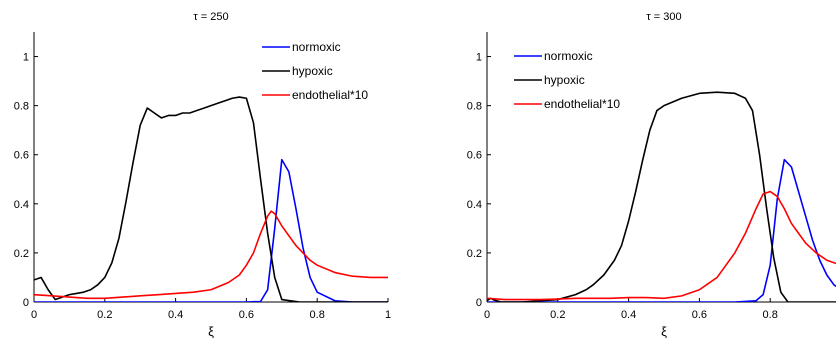  What do you see at coordinates (330, 95) in the screenshot?
I see `legend-label-0-2: endothelial*10` at bounding box center [330, 95].